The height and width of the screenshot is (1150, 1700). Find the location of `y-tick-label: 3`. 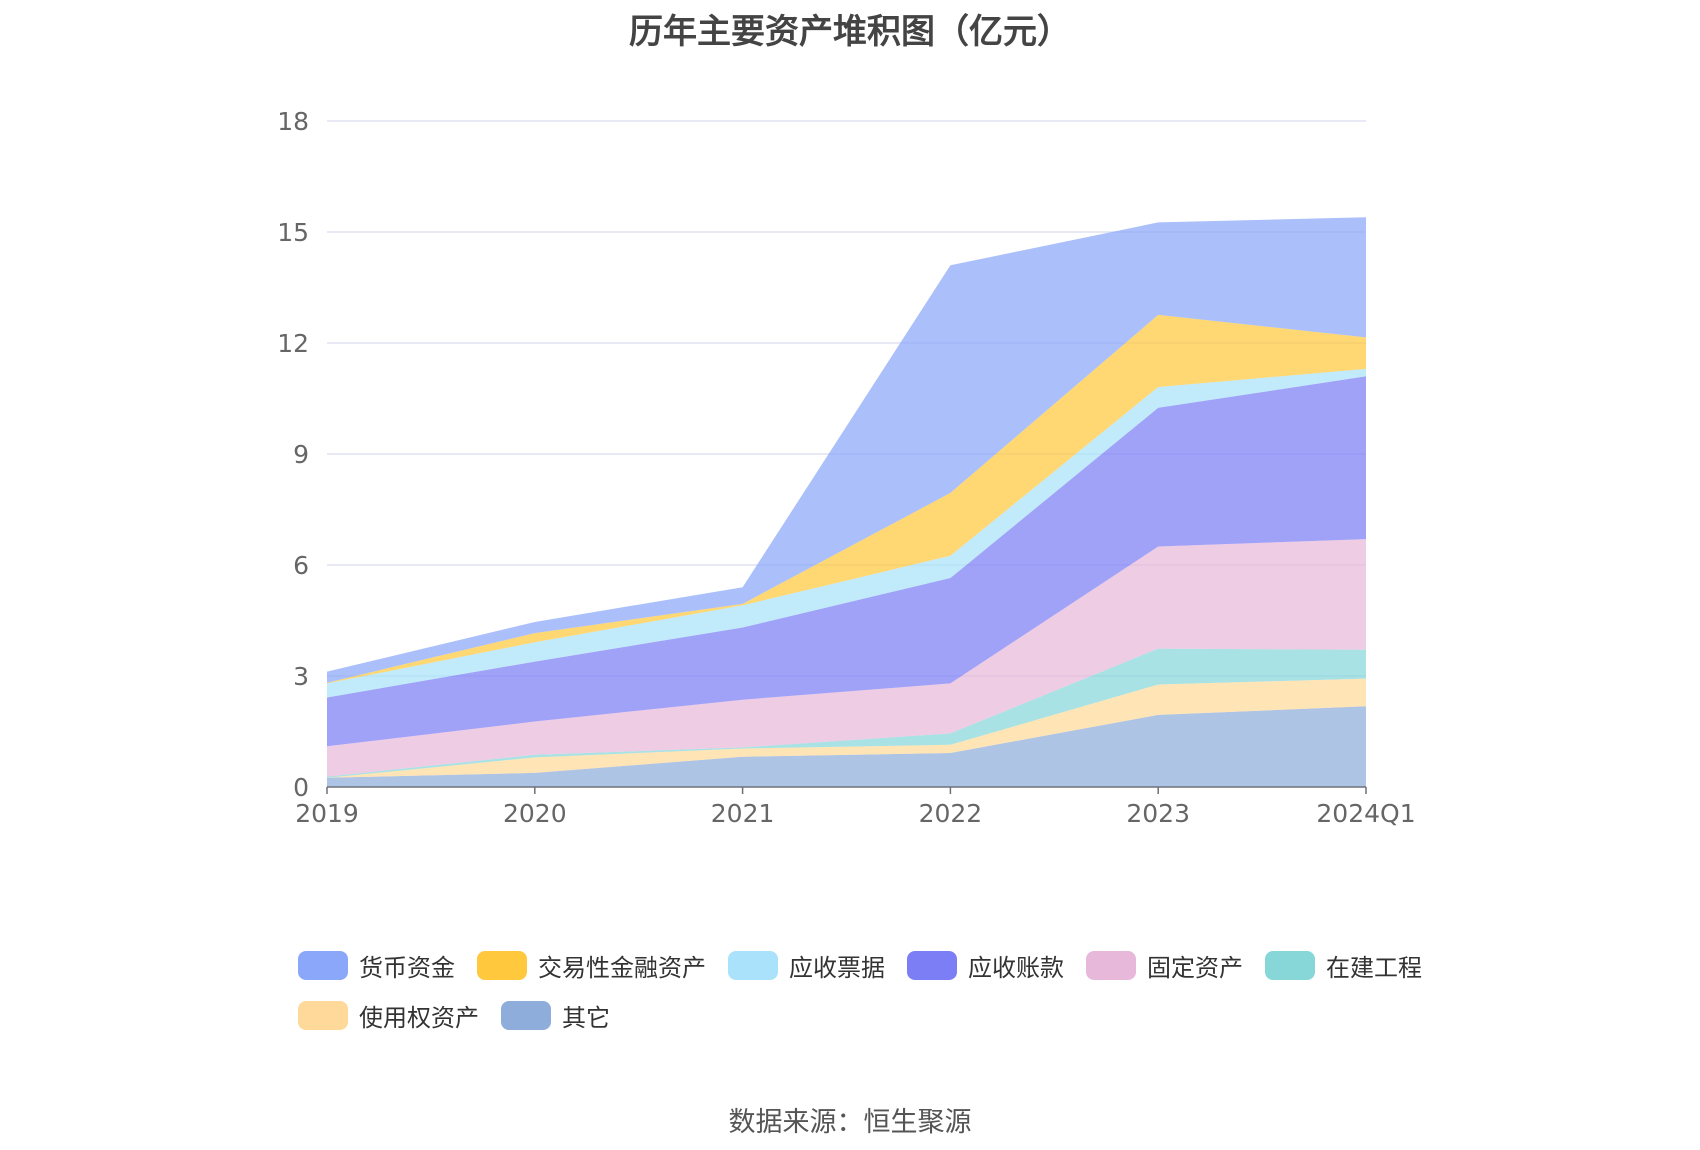

y-tick-label: 3 is located at coordinates (301, 676).